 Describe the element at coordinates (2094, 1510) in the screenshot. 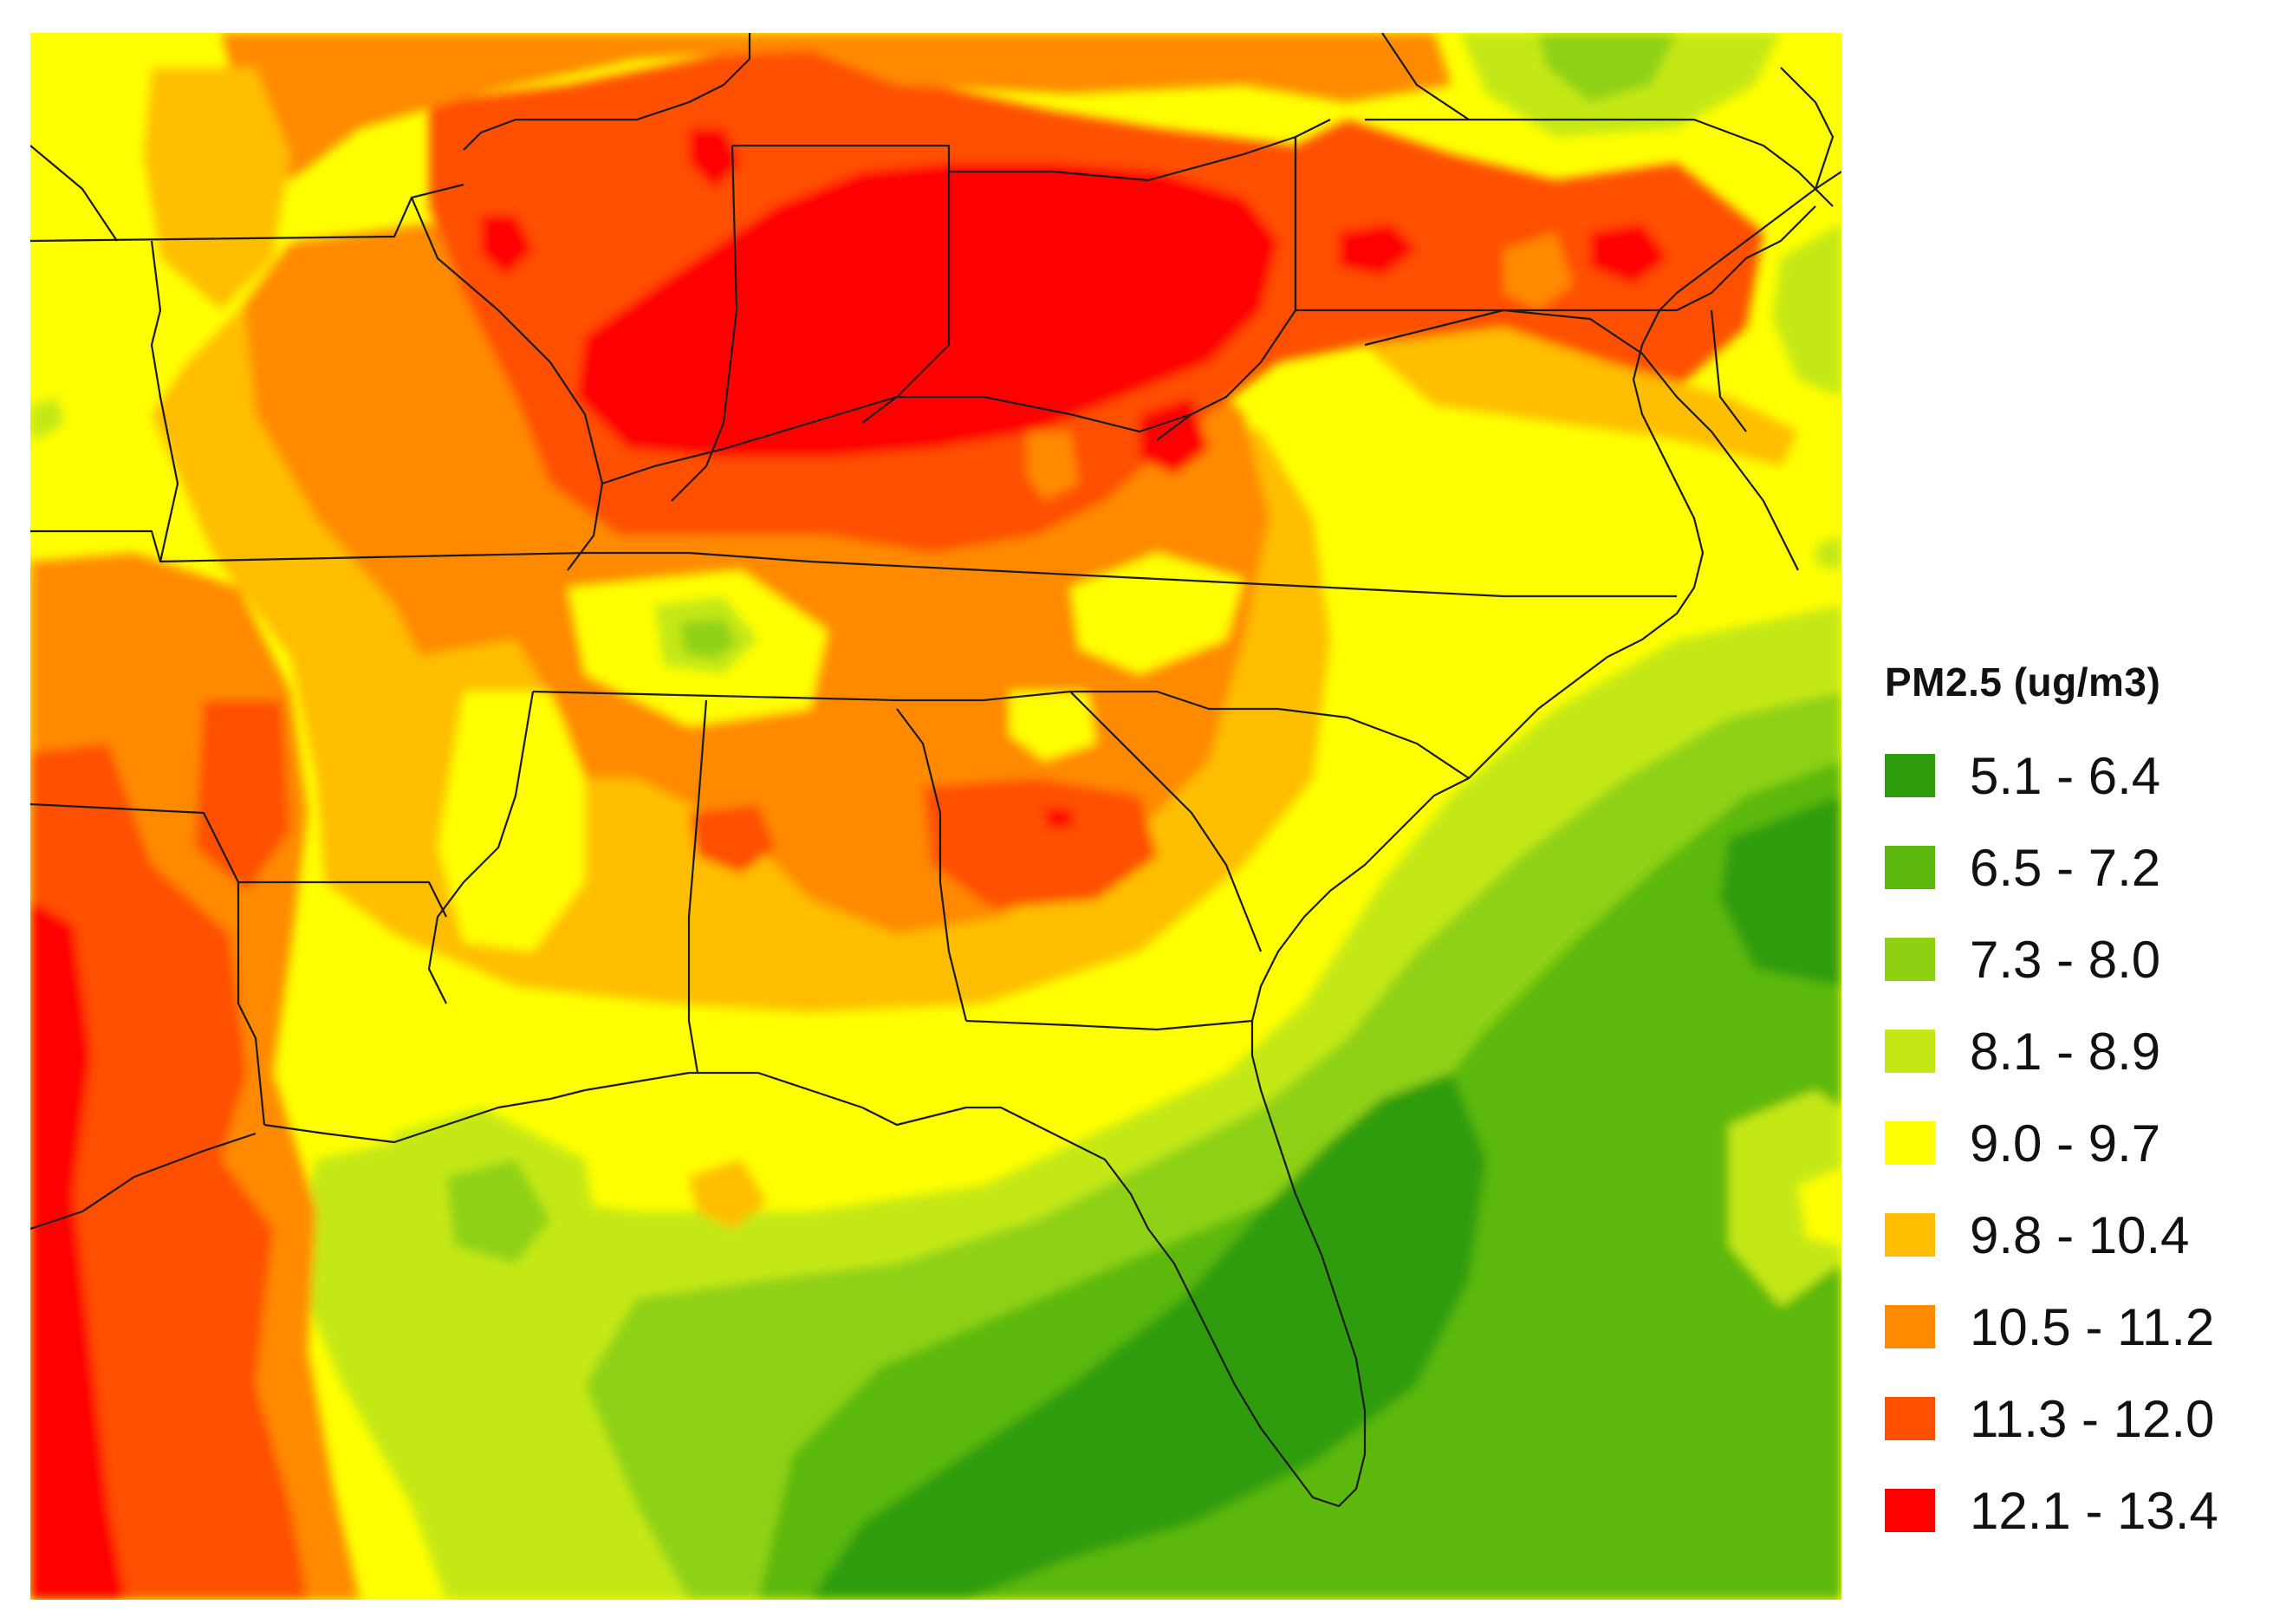

I see `legend-label: 12.1 - 13.4` at that location.